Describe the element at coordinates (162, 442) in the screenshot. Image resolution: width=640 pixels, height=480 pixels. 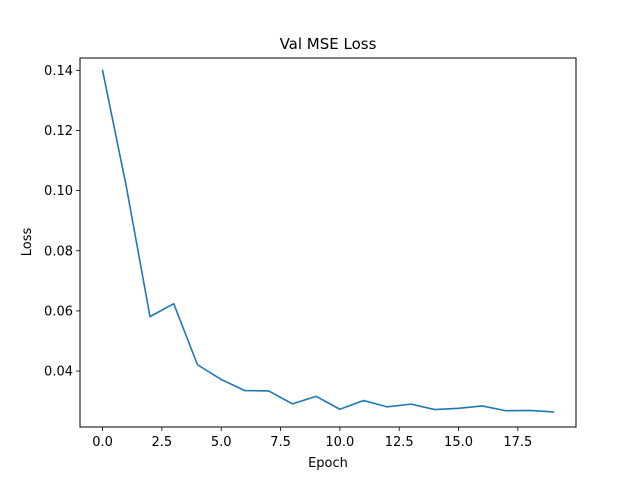
I see `x-tick-label: 2.5` at that location.